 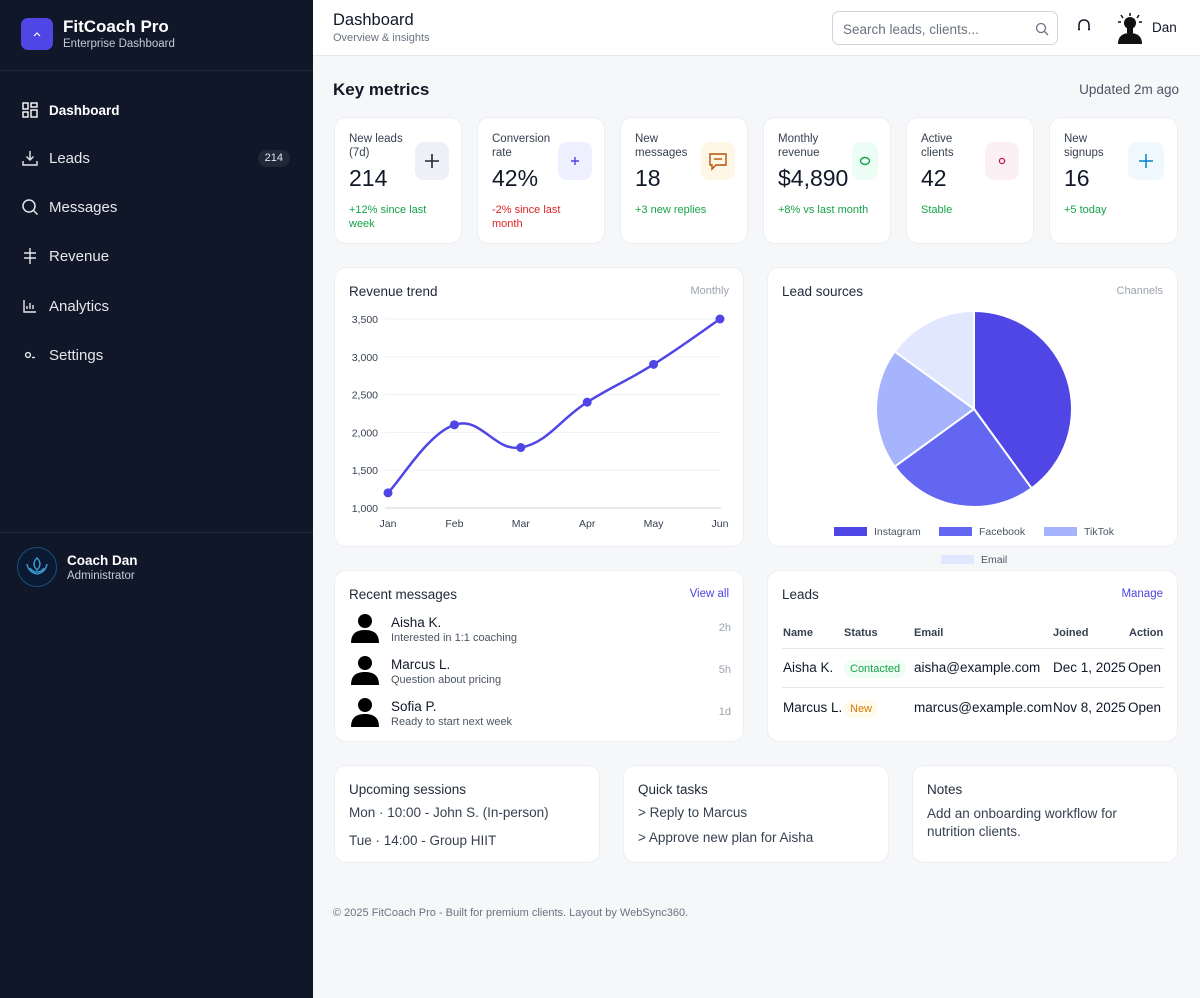 What do you see at coordinates (365, 471) in the screenshot?
I see `y-tick-label: 1,500` at bounding box center [365, 471].